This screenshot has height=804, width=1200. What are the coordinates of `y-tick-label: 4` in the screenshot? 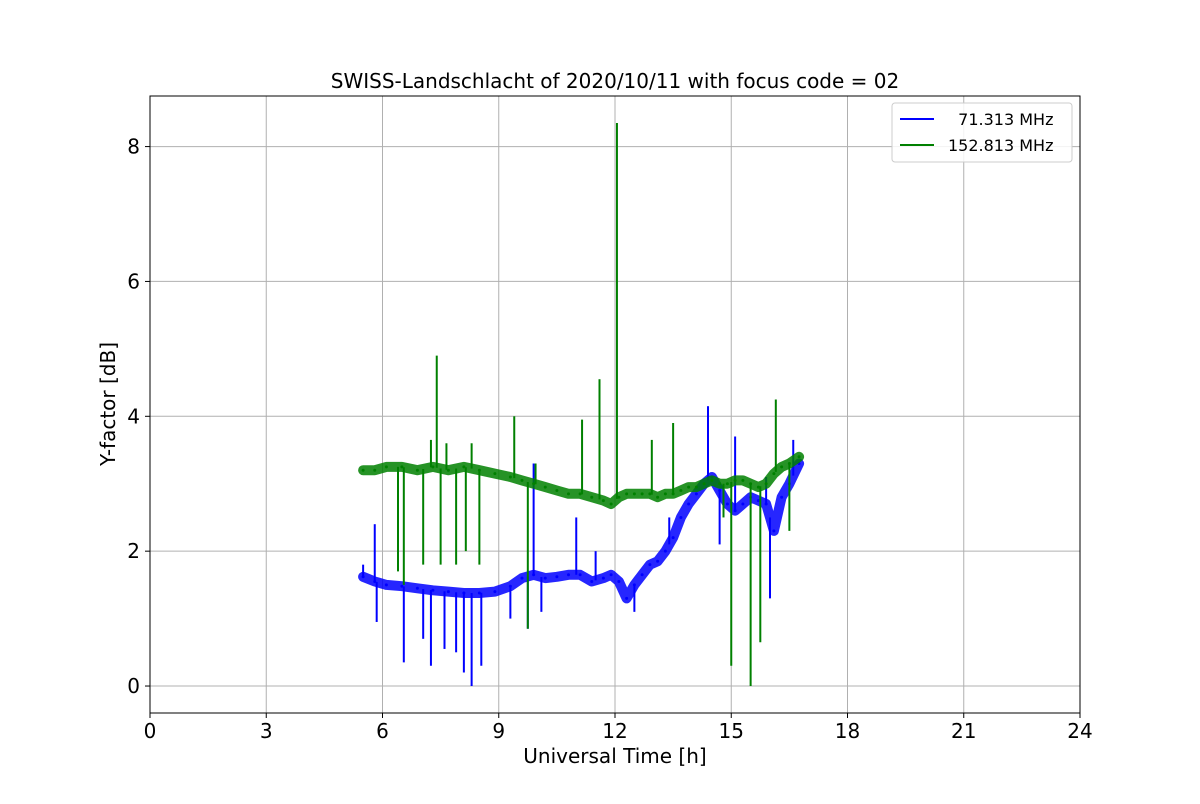 It's located at (133, 416).